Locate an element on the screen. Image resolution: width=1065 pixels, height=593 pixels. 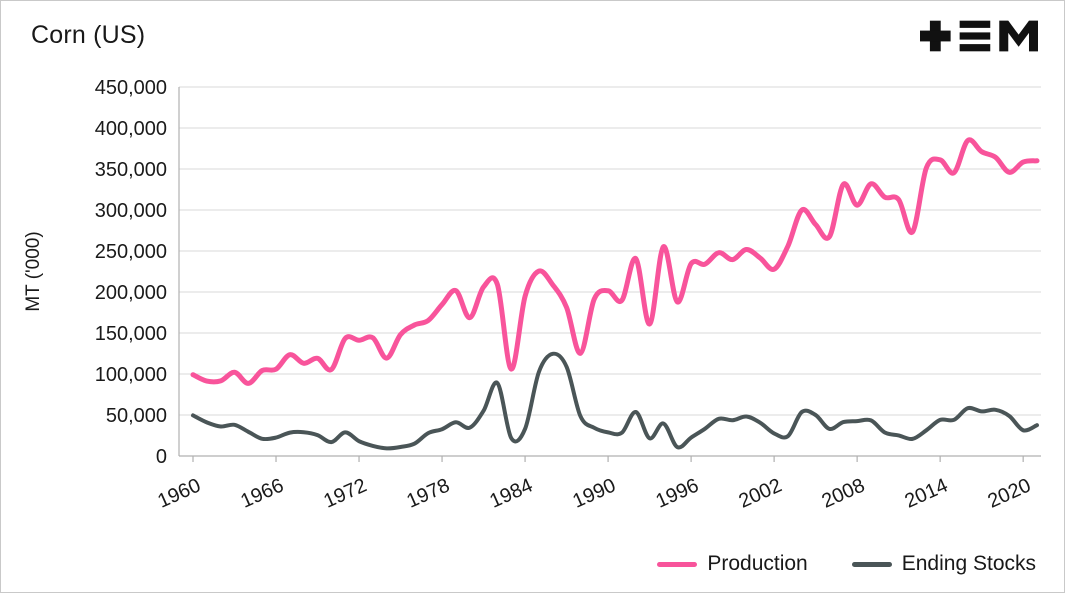
logo-m-icon is located at coordinates (1018, 36).